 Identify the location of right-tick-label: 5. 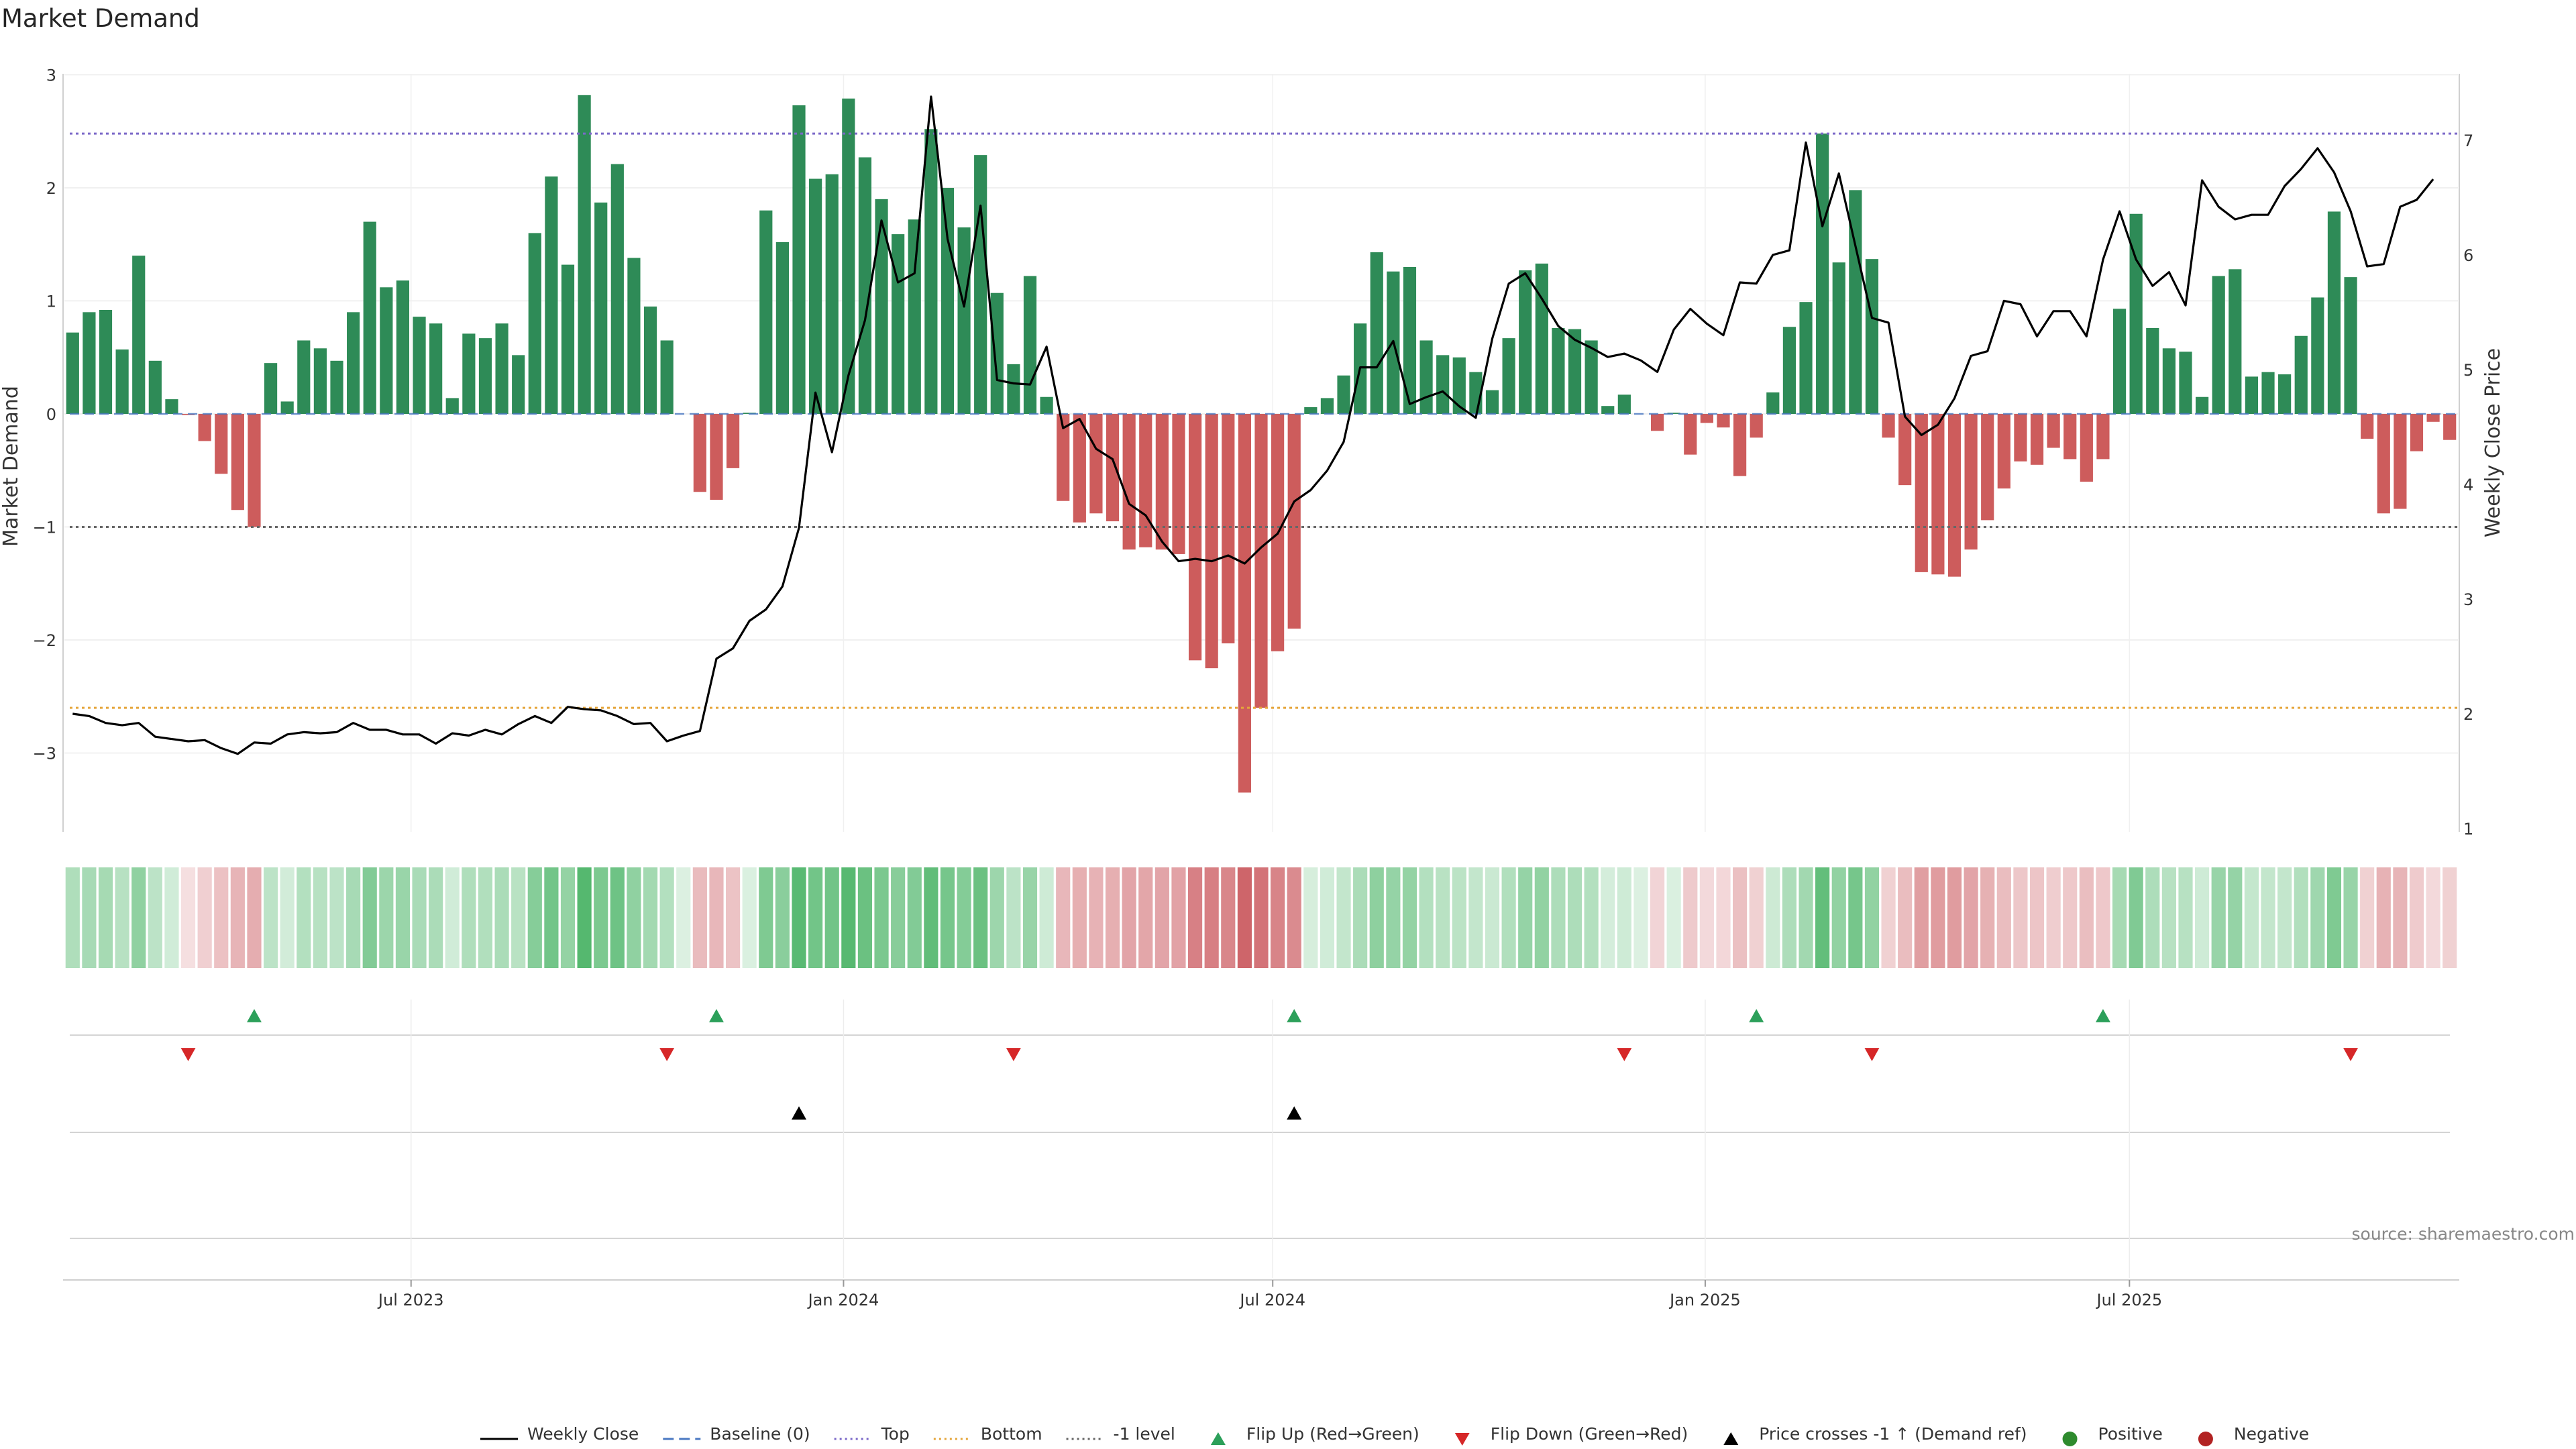
(2468, 370).